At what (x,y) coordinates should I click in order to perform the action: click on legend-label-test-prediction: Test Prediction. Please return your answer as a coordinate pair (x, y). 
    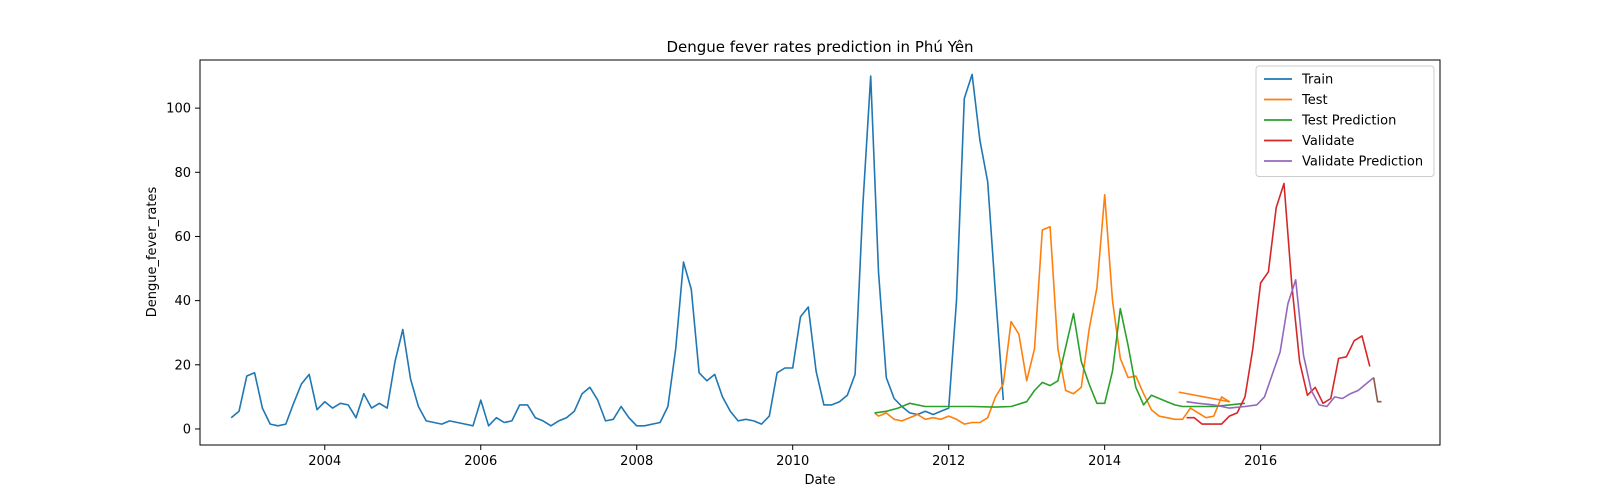
    Looking at the image, I should click on (1348, 121).